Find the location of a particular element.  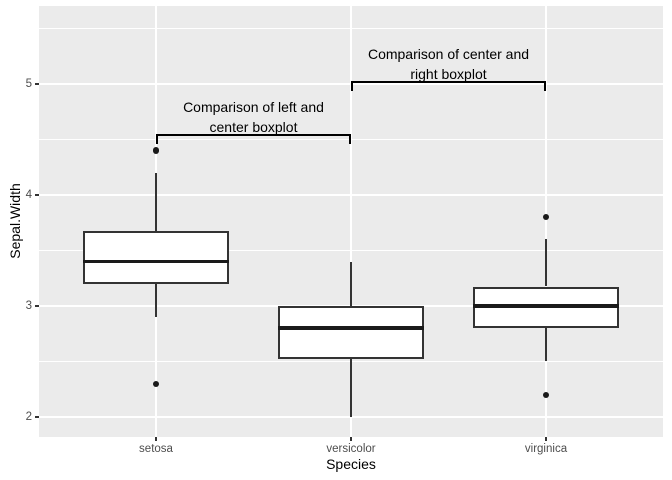

y-tick-label: 5 is located at coordinates (28, 83).